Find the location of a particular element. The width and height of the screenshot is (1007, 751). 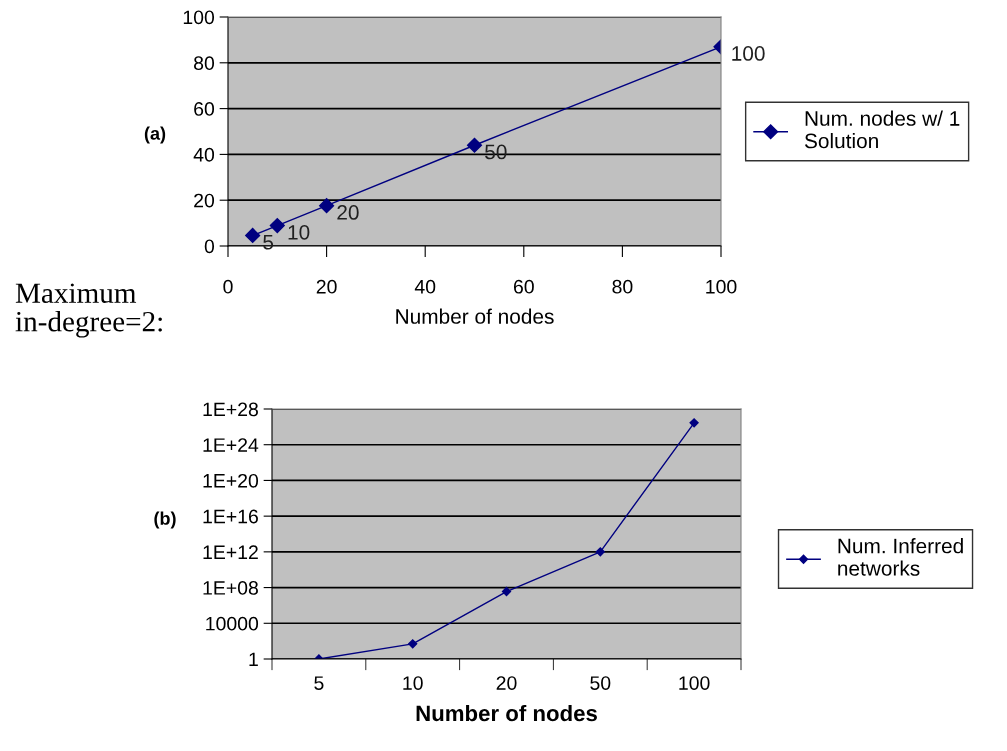

y-tick-label: 1E+16 is located at coordinates (230, 516).